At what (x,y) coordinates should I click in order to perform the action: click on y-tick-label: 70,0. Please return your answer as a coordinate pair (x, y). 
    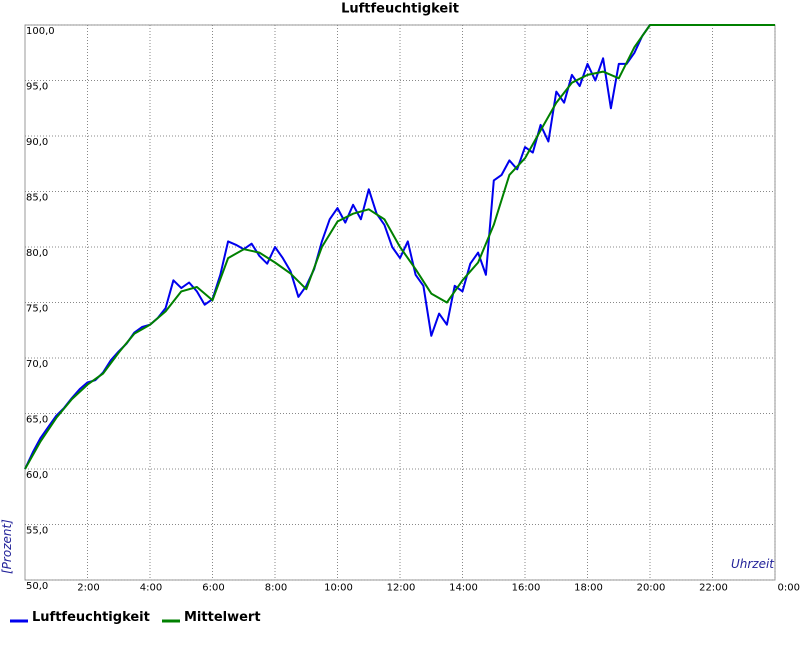
    Looking at the image, I should click on (37, 364).